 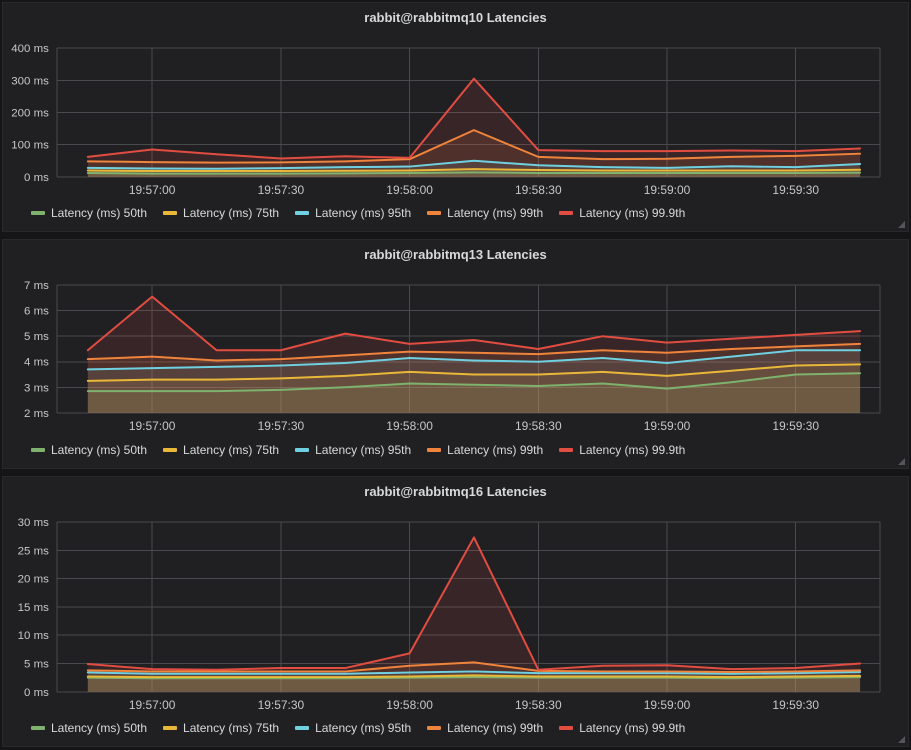 What do you see at coordinates (30, 81) in the screenshot?
I see `y-axis-tick-label: 300 ms` at bounding box center [30, 81].